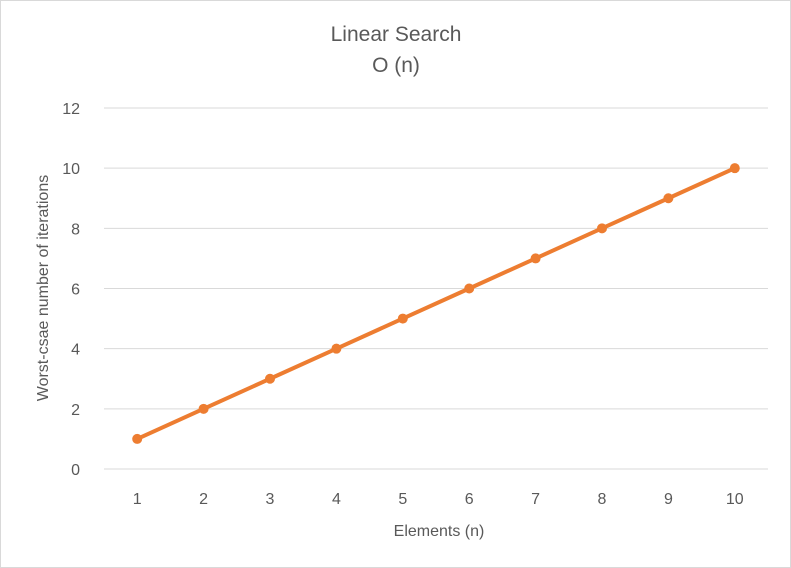  Describe the element at coordinates (75, 350) in the screenshot. I see `y-tick-label: 4` at that location.